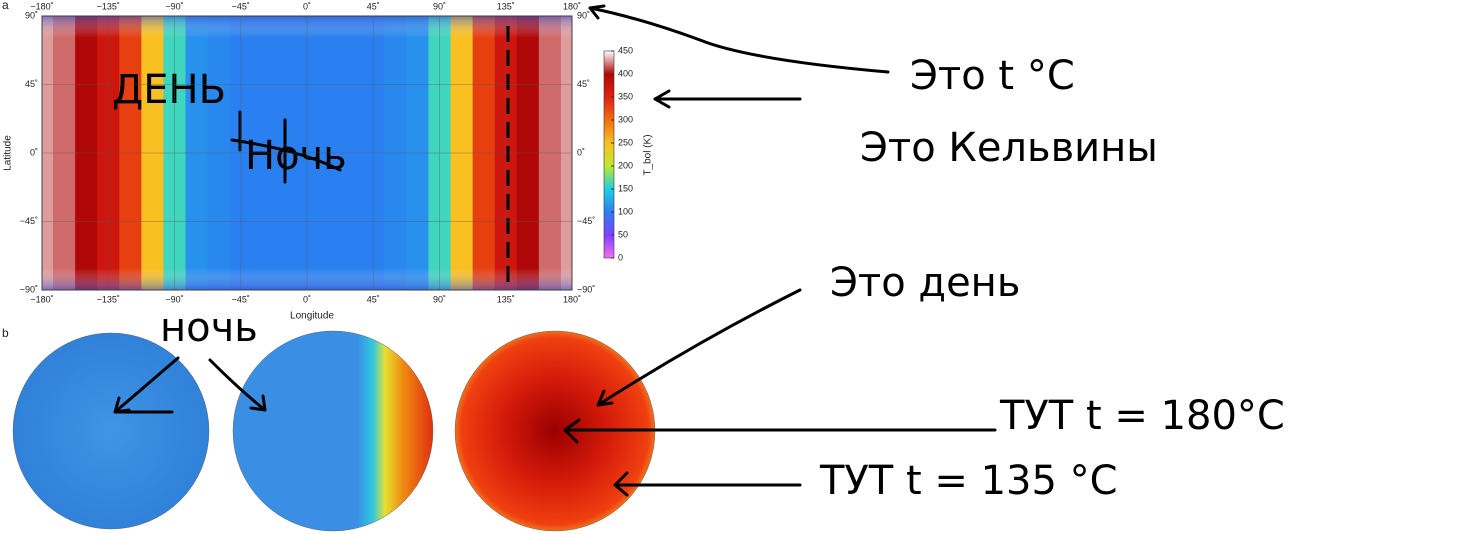  What do you see at coordinates (5, 6) in the screenshot?
I see `panel-label: a` at bounding box center [5, 6].